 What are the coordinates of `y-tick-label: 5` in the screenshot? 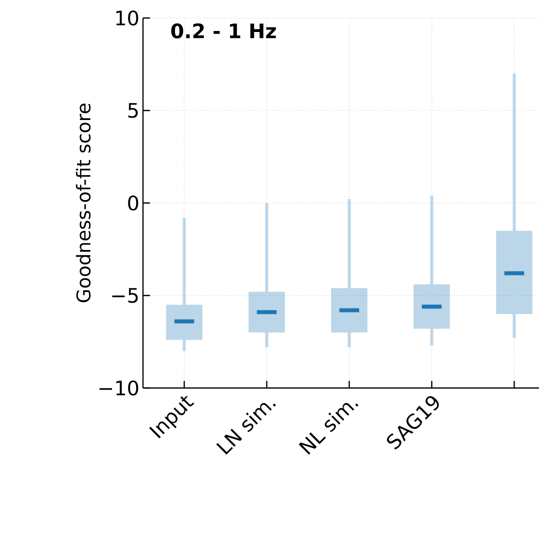 It's located at (133, 110).